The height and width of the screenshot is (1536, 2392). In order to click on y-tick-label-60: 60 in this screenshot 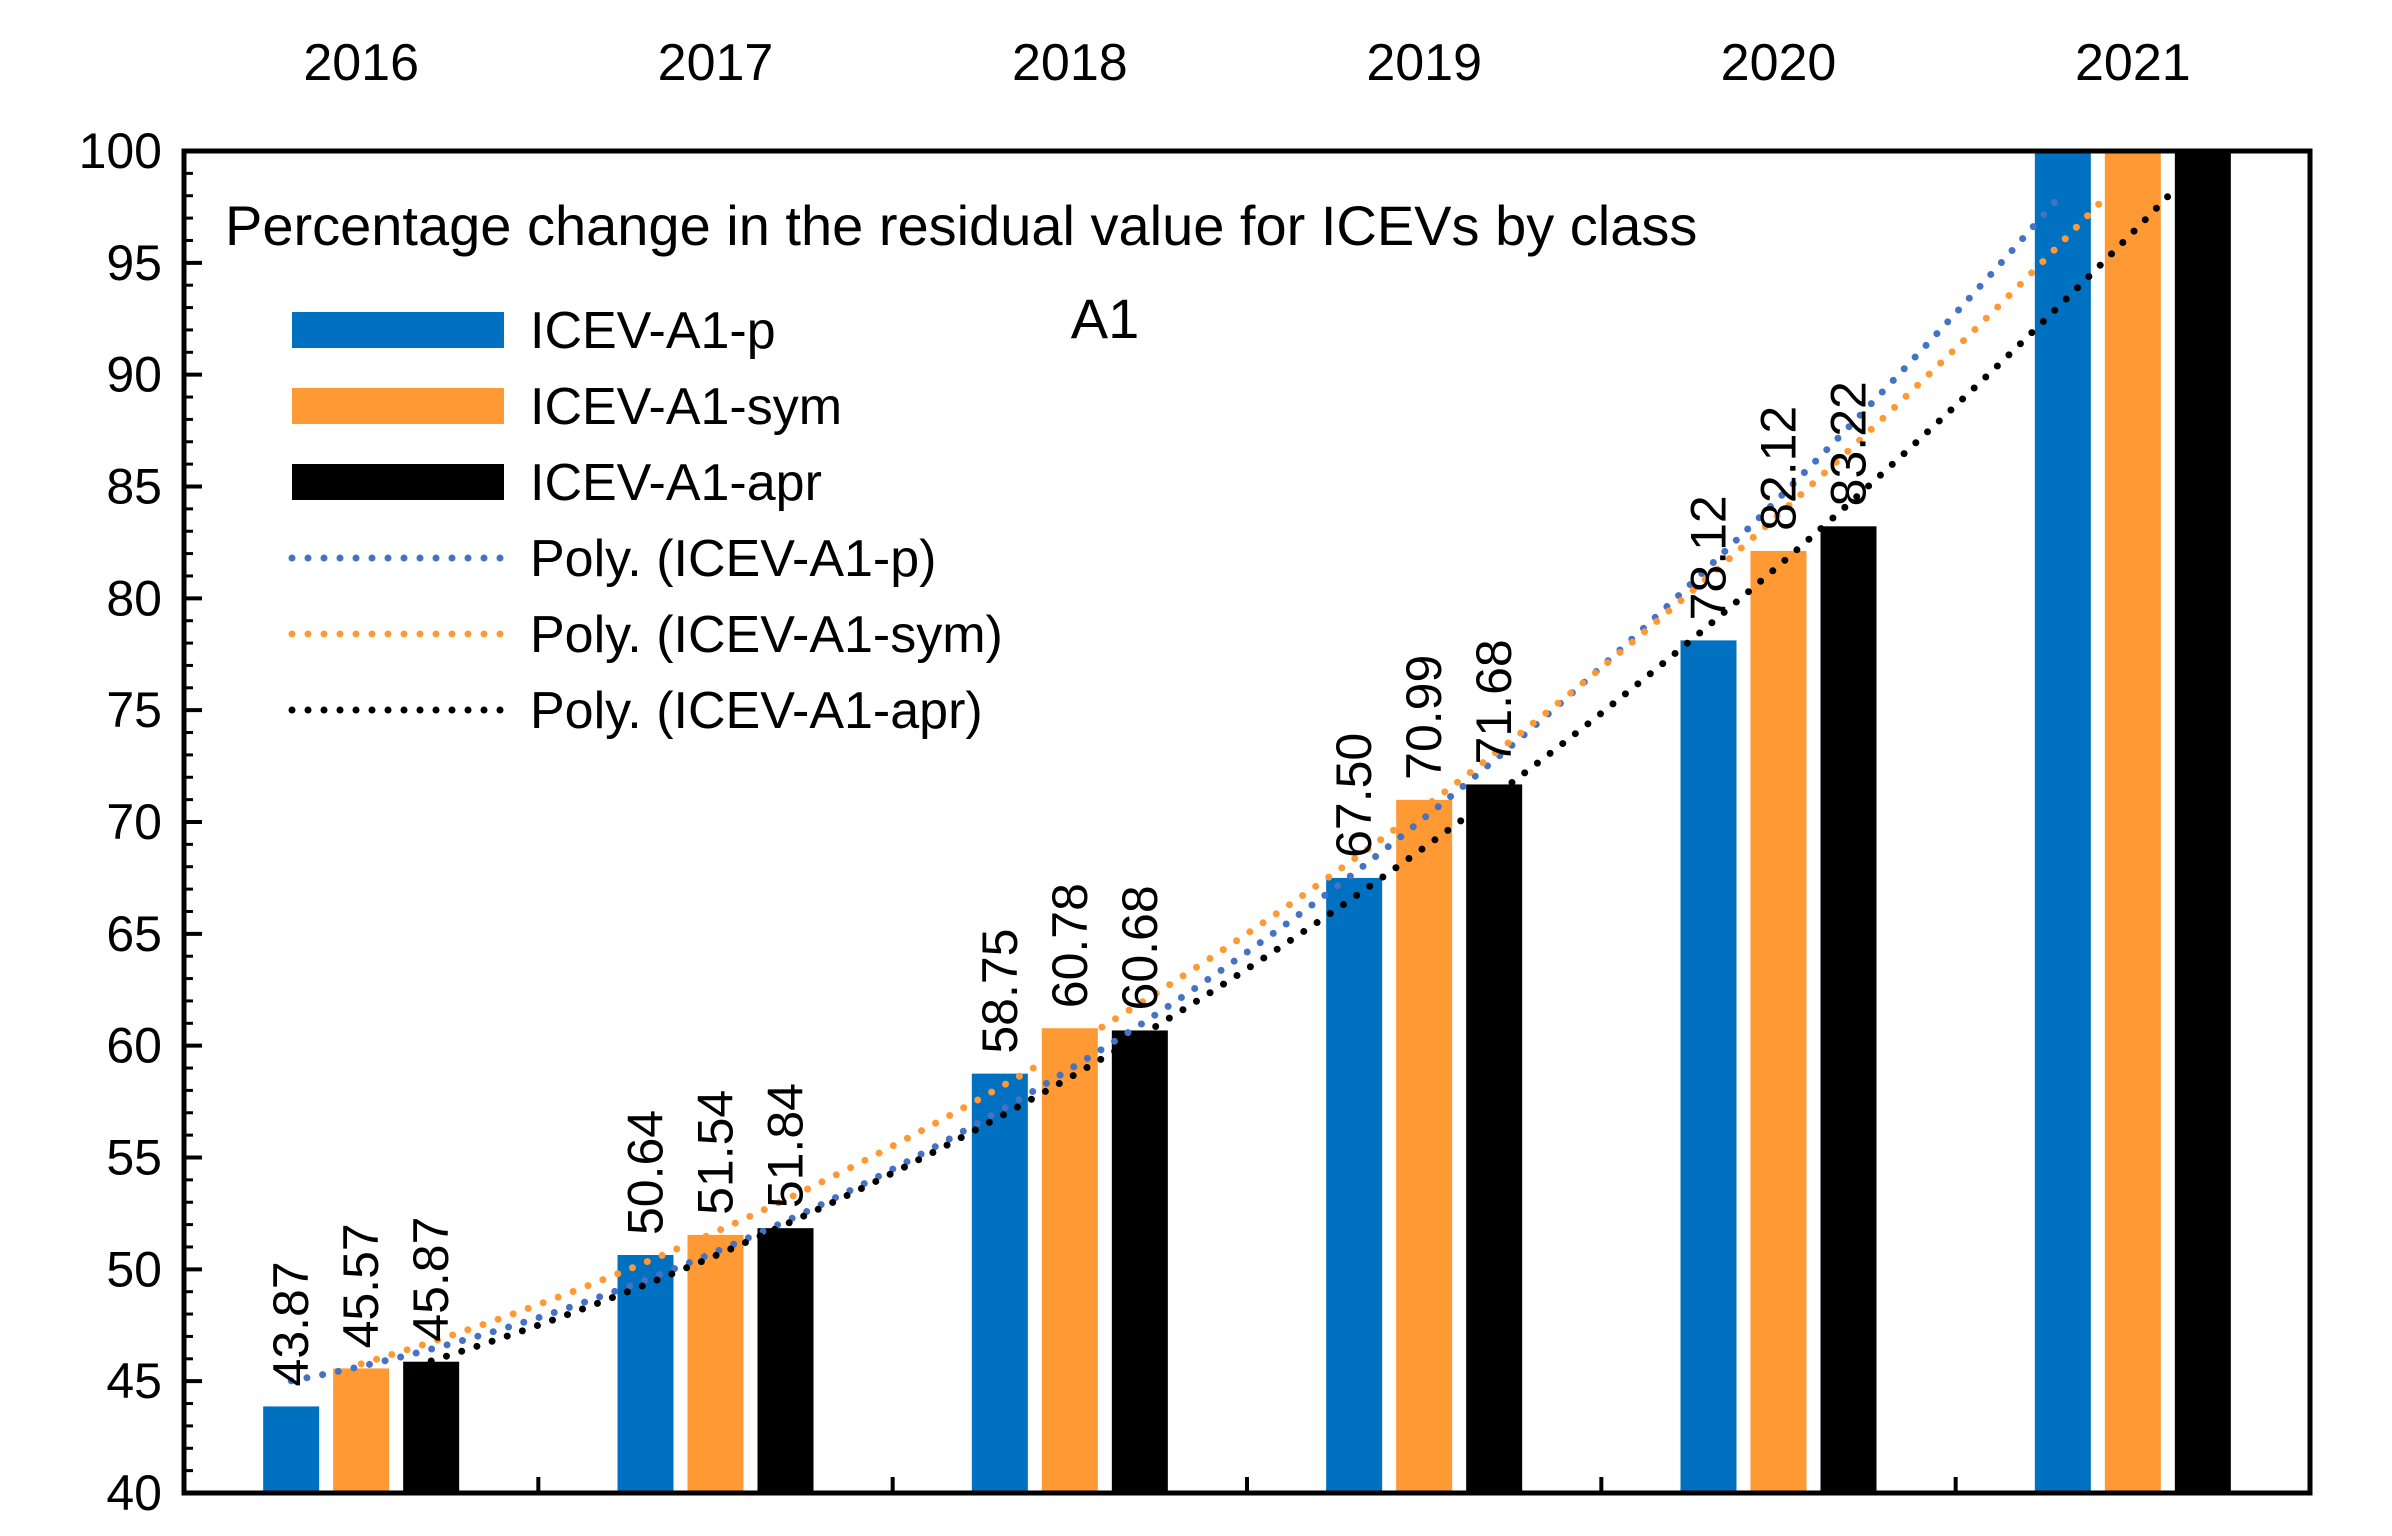, I will do `click(134, 1046)`.